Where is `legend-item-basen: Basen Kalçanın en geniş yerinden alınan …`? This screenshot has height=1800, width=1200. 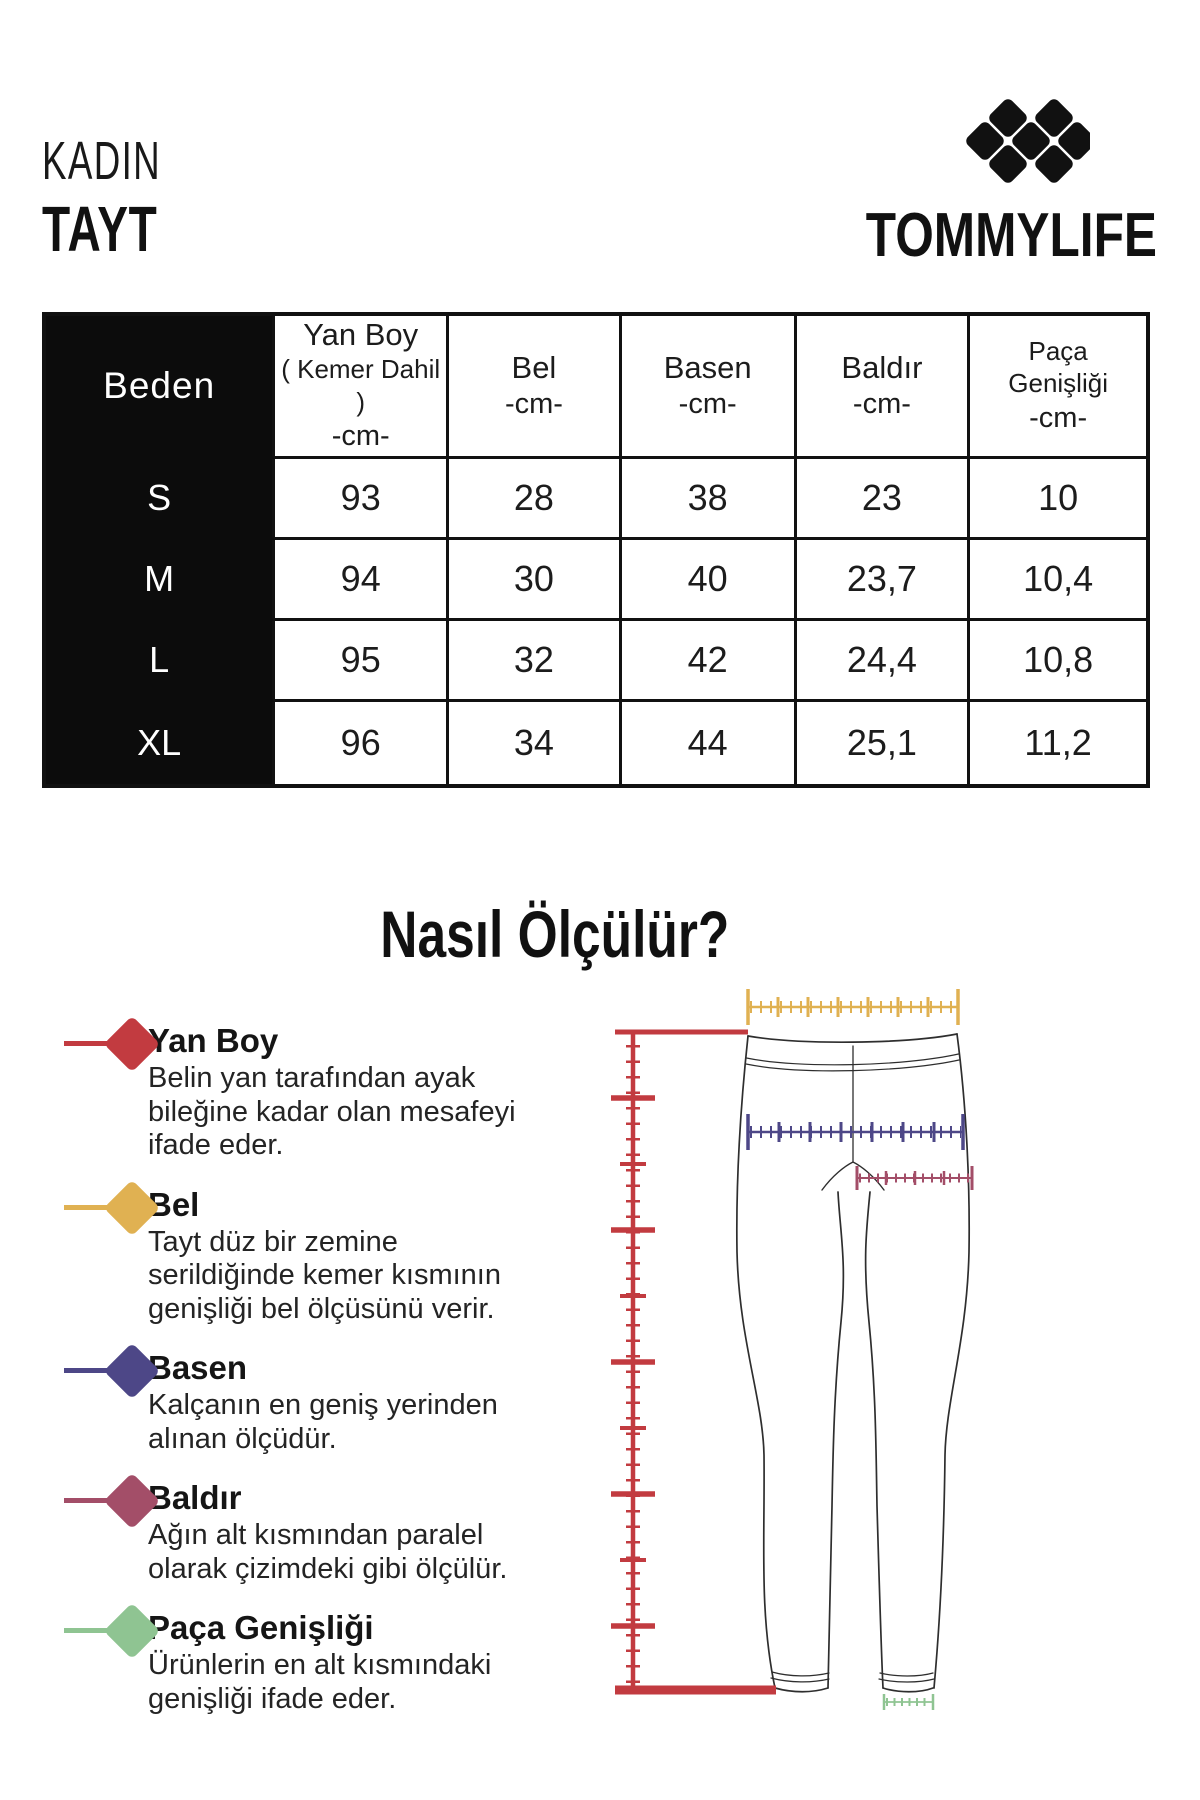 legend-item-basen: Basen Kalçanın en geniş yerinden alınan … is located at coordinates (299, 1399).